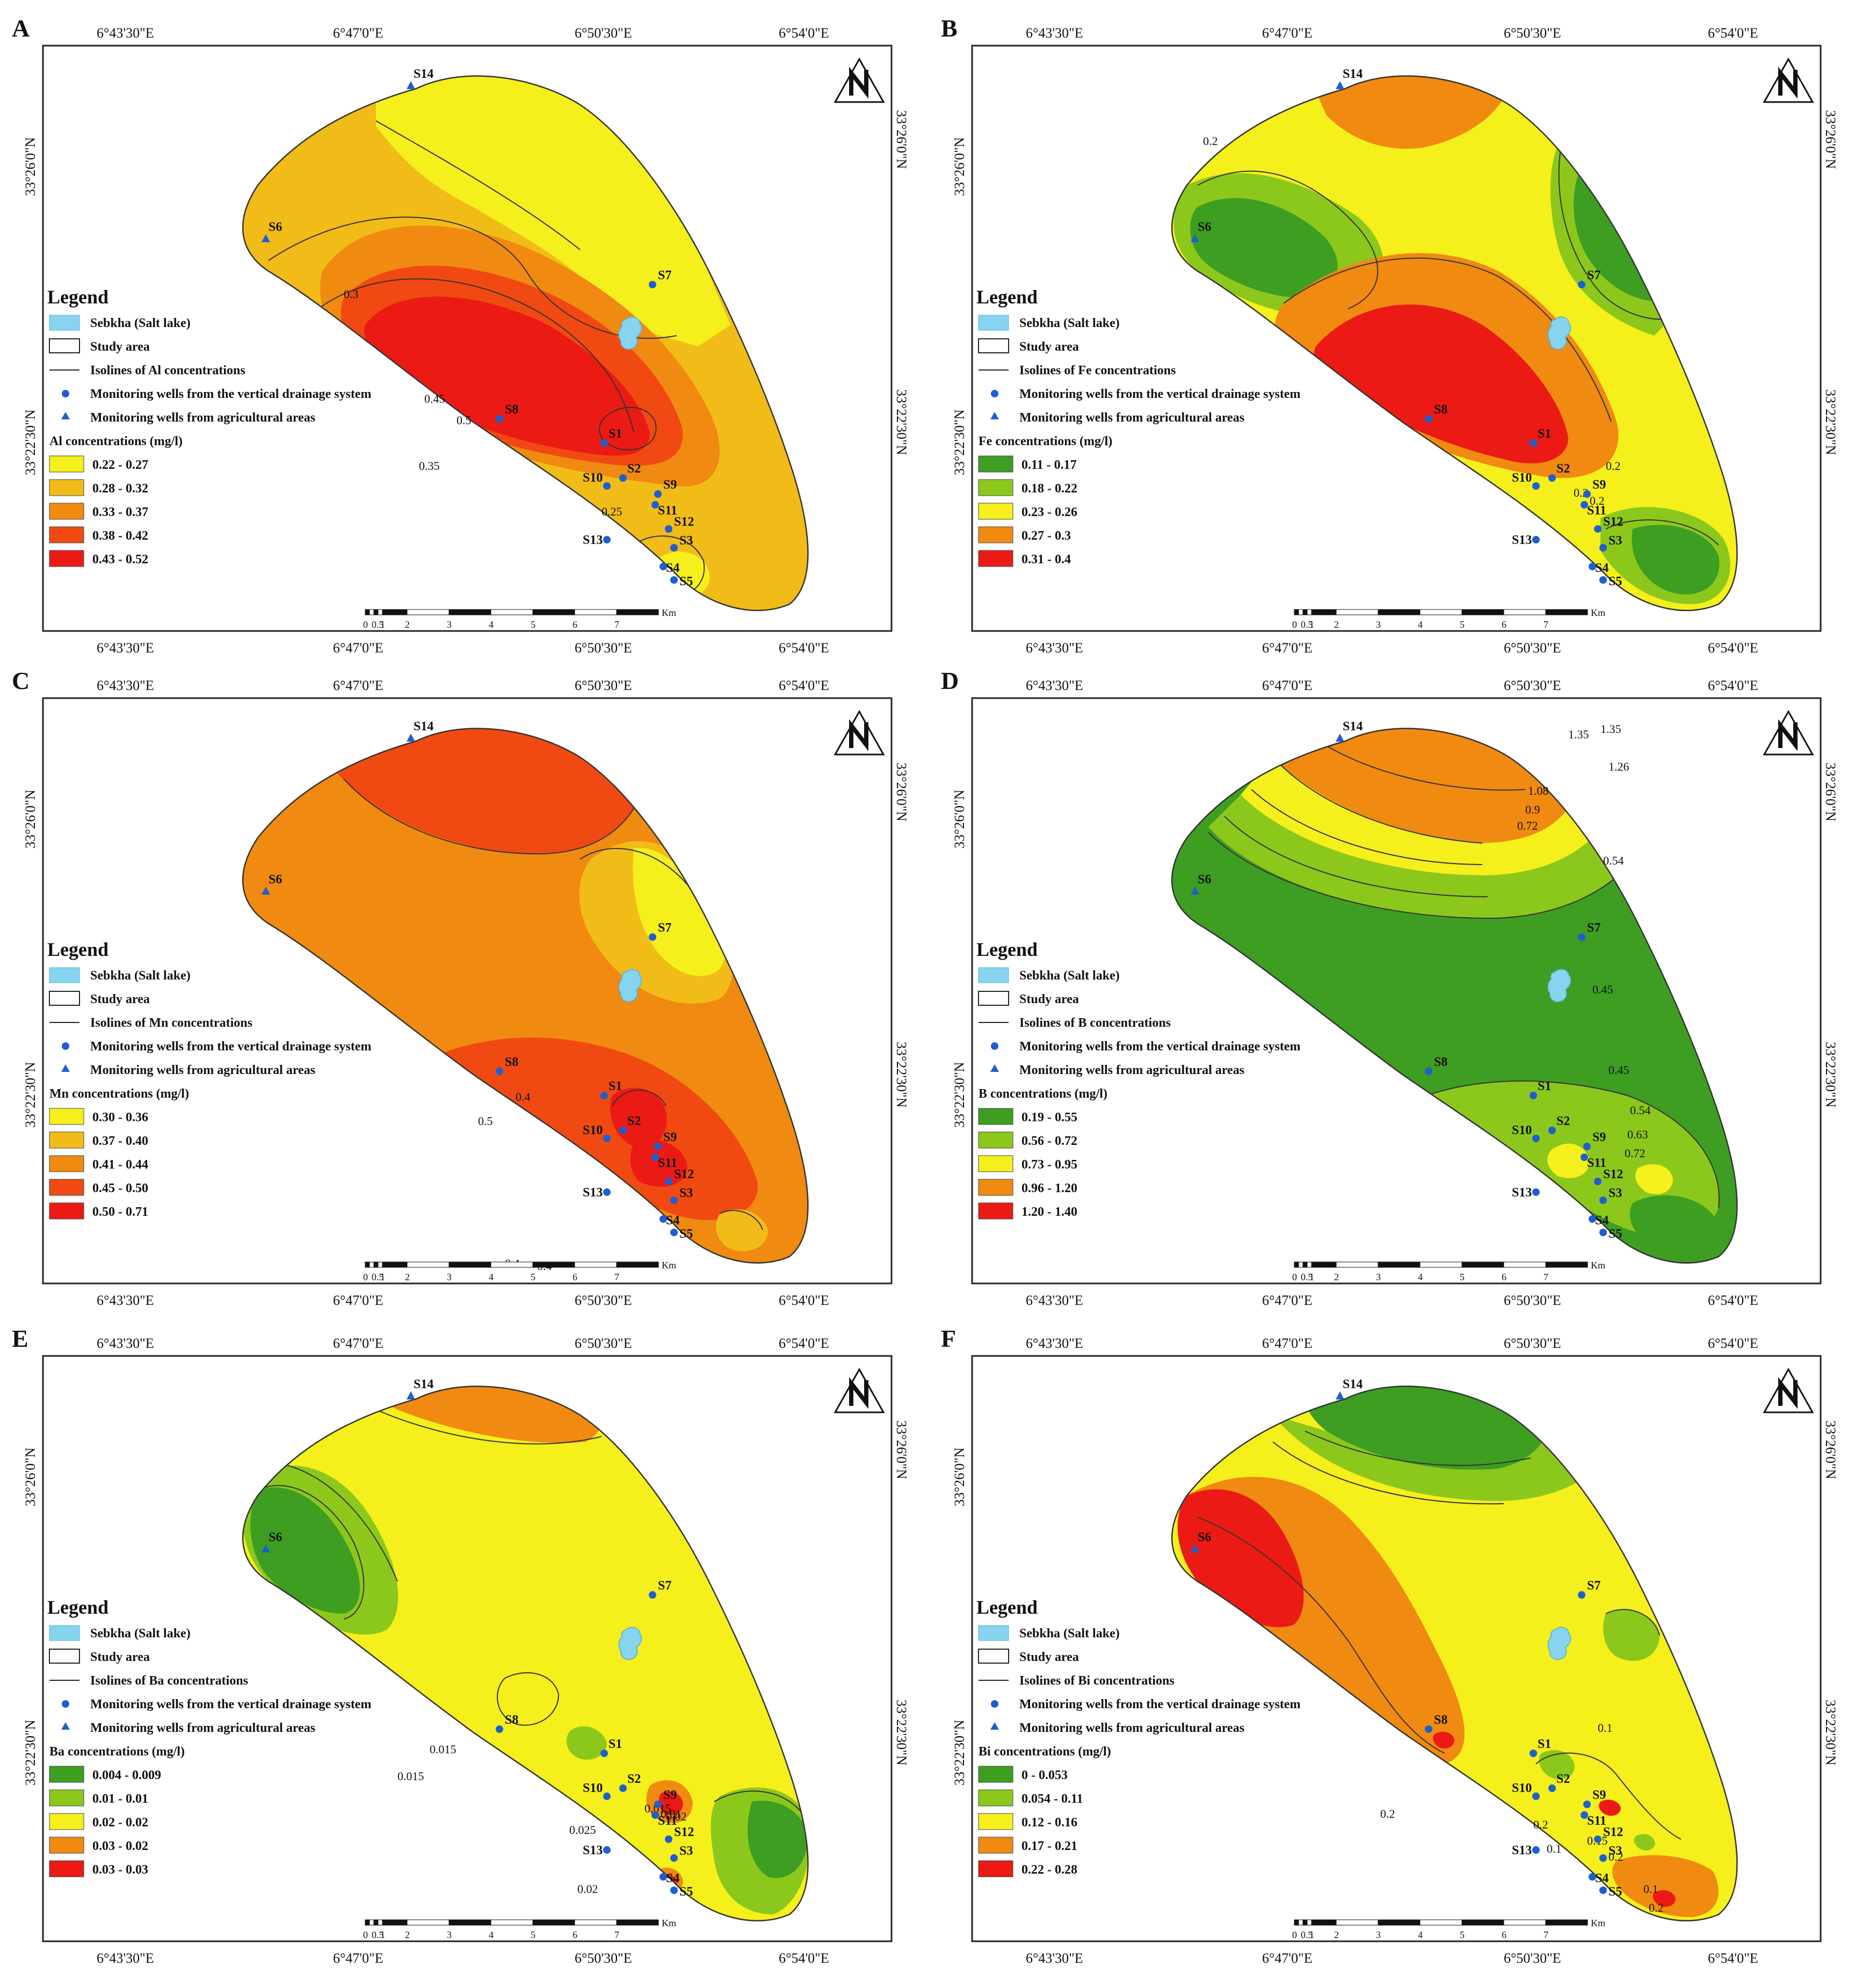 Image resolution: width=1855 pixels, height=1988 pixels. I want to click on lat-label-left: 33°22'30"N, so click(959, 1753).